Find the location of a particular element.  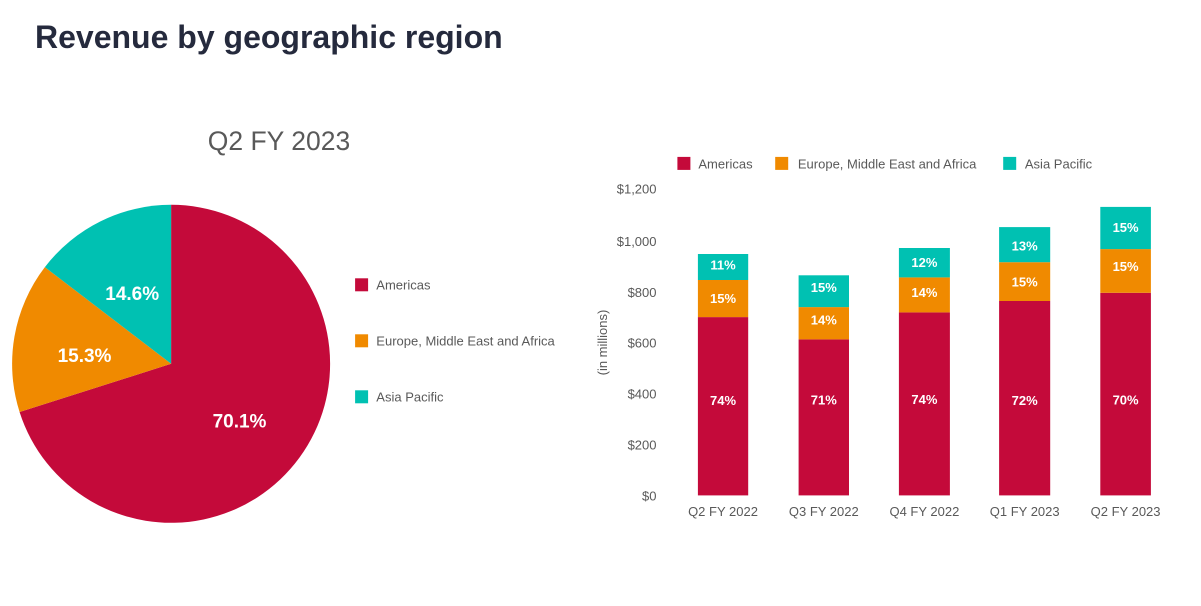

svg-text: Q1 FY 2023 is located at coordinates (1025, 511).